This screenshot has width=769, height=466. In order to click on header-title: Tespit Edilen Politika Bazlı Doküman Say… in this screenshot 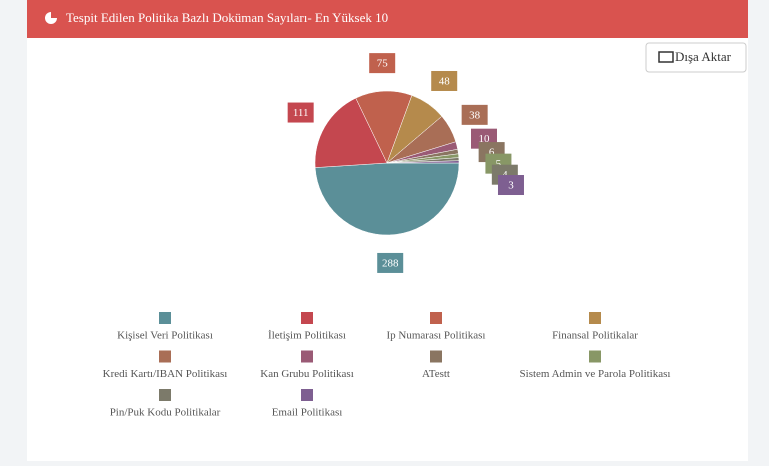, I will do `click(227, 17)`.